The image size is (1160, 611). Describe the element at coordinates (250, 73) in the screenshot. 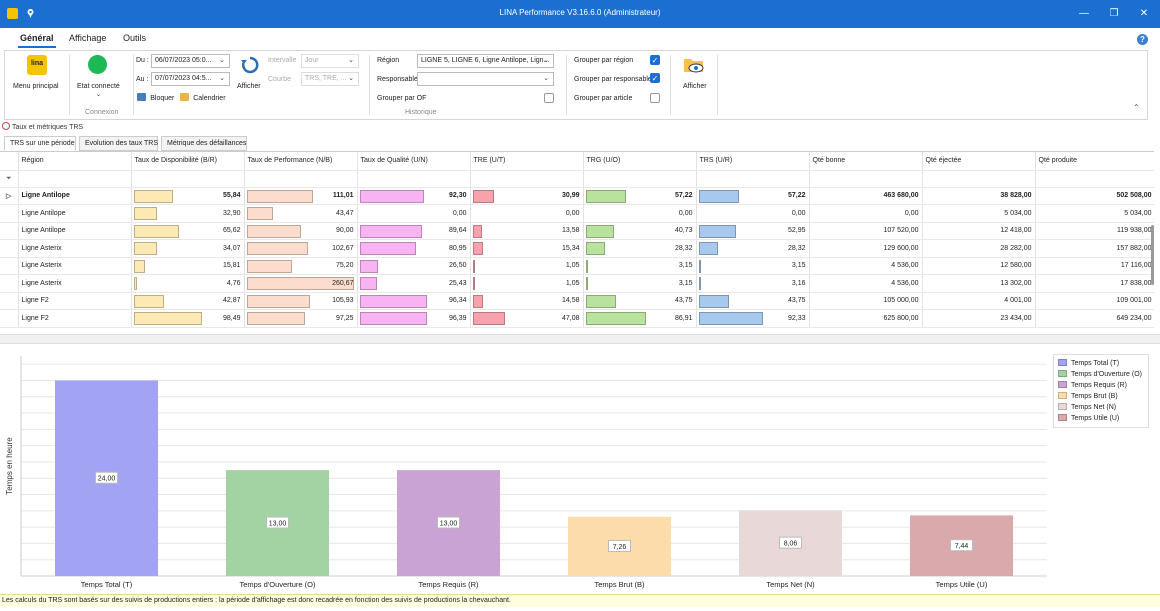

I see `afficher-refresh-button: Afficher` at that location.